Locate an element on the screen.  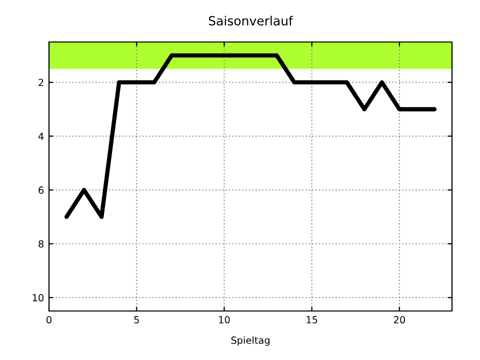
x-tick-label: 20 is located at coordinates (399, 320).